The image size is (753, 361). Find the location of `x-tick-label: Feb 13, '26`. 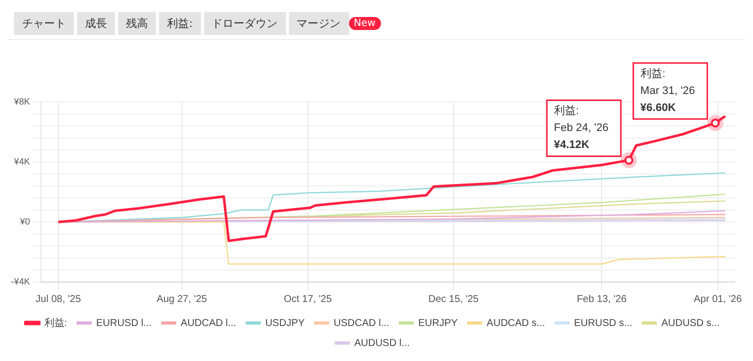

x-tick-label: Feb 13, '26 is located at coordinates (601, 299).